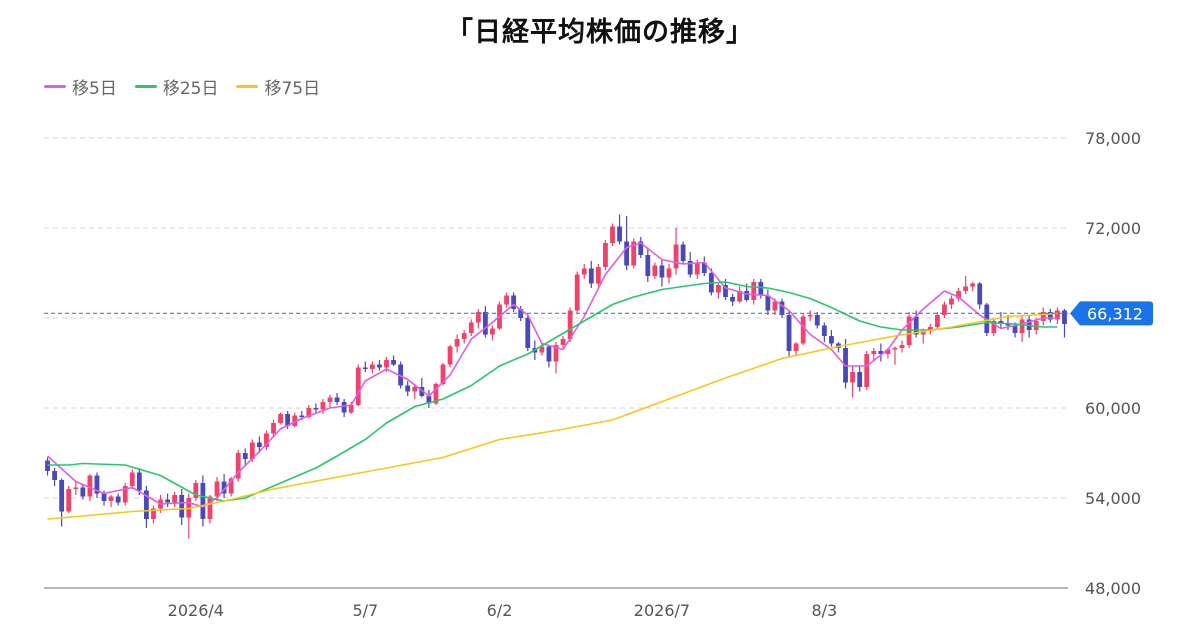 This screenshot has height=628, width=1200. What do you see at coordinates (190, 89) in the screenshot?
I see `legend-label-ma25: 移25日` at bounding box center [190, 89].